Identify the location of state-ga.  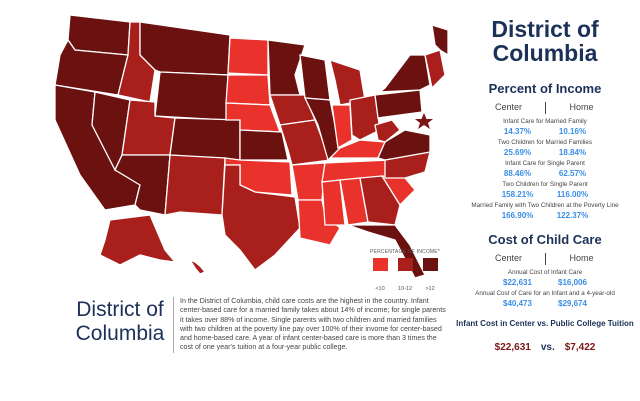
(380, 200).